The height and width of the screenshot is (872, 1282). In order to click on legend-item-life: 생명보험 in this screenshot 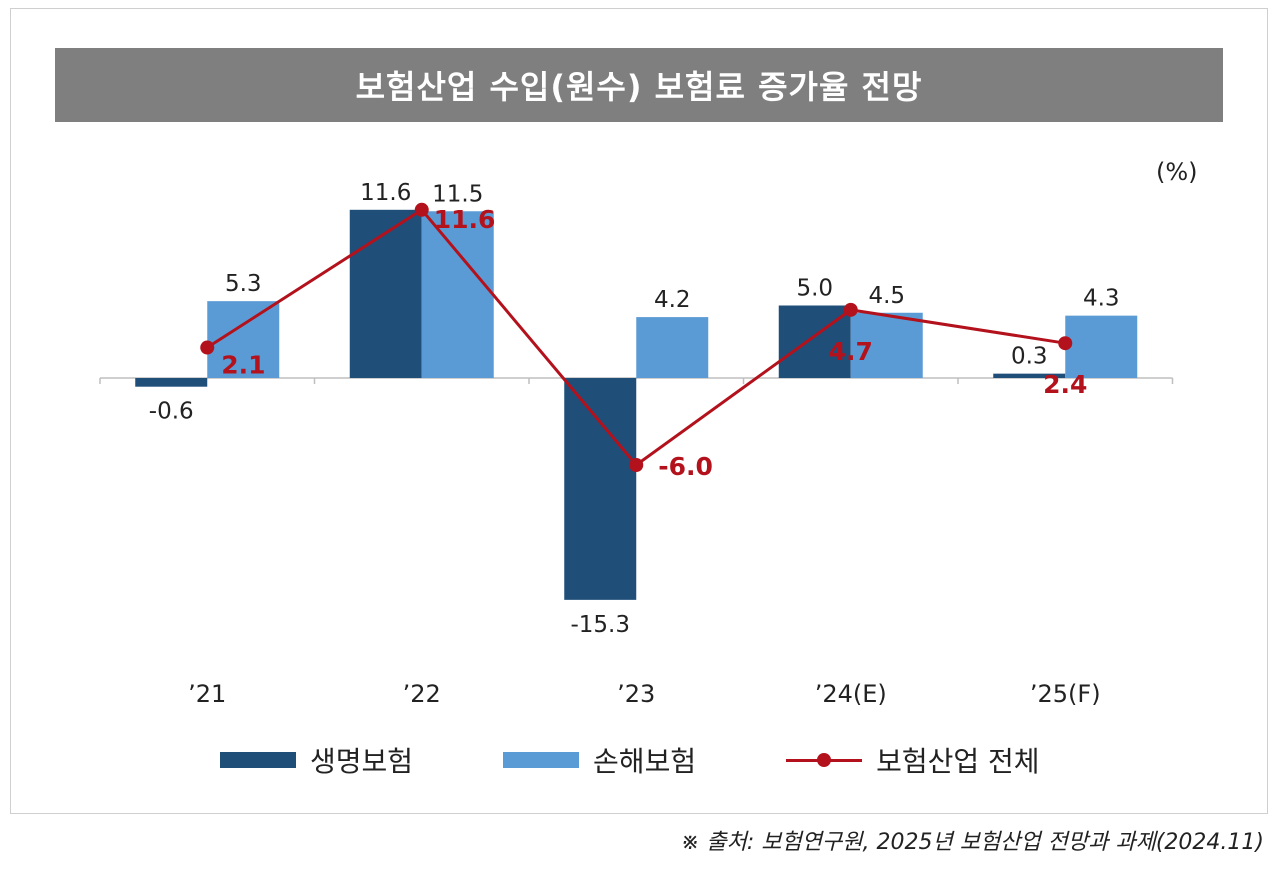, I will do `click(316, 760)`.